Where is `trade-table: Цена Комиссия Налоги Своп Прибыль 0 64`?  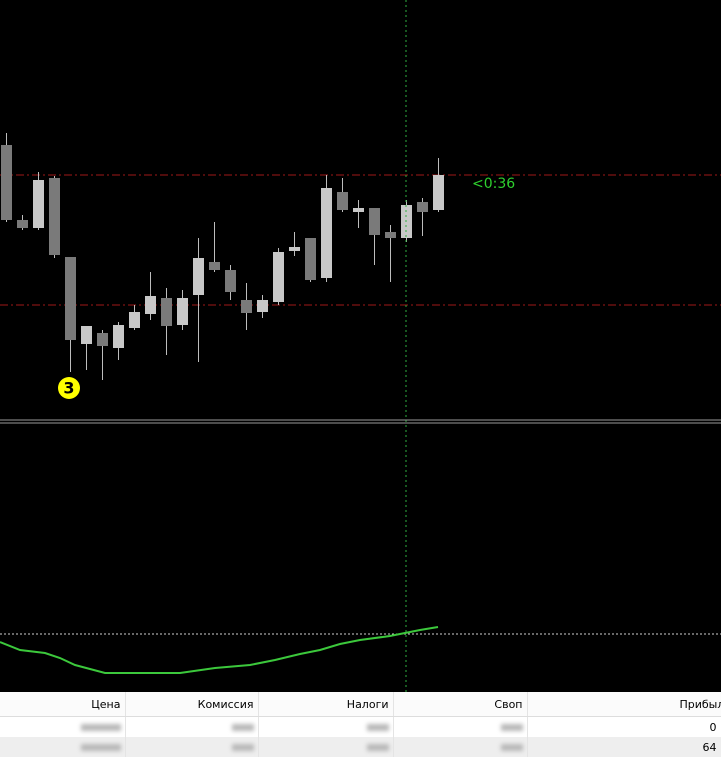
trade-table: Цена Комиссия Налоги Своп Прибыль 0 64 is located at coordinates (360, 724).